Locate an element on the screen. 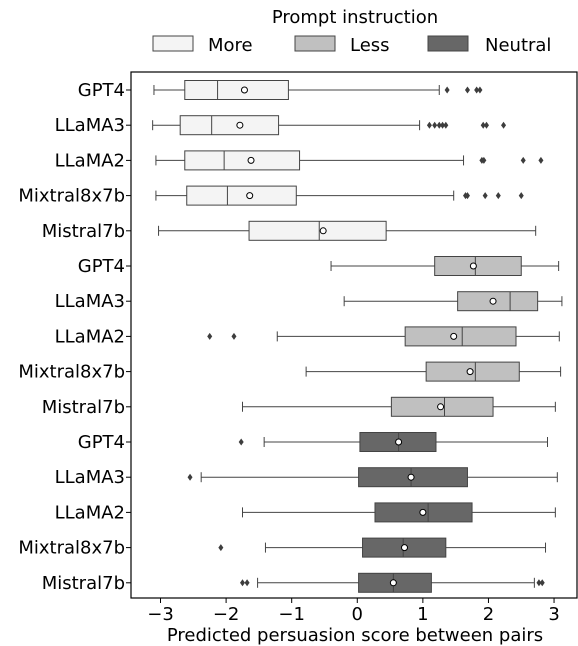 This screenshot has height=646, width=578. box-less-llama3 is located at coordinates (498, 301).